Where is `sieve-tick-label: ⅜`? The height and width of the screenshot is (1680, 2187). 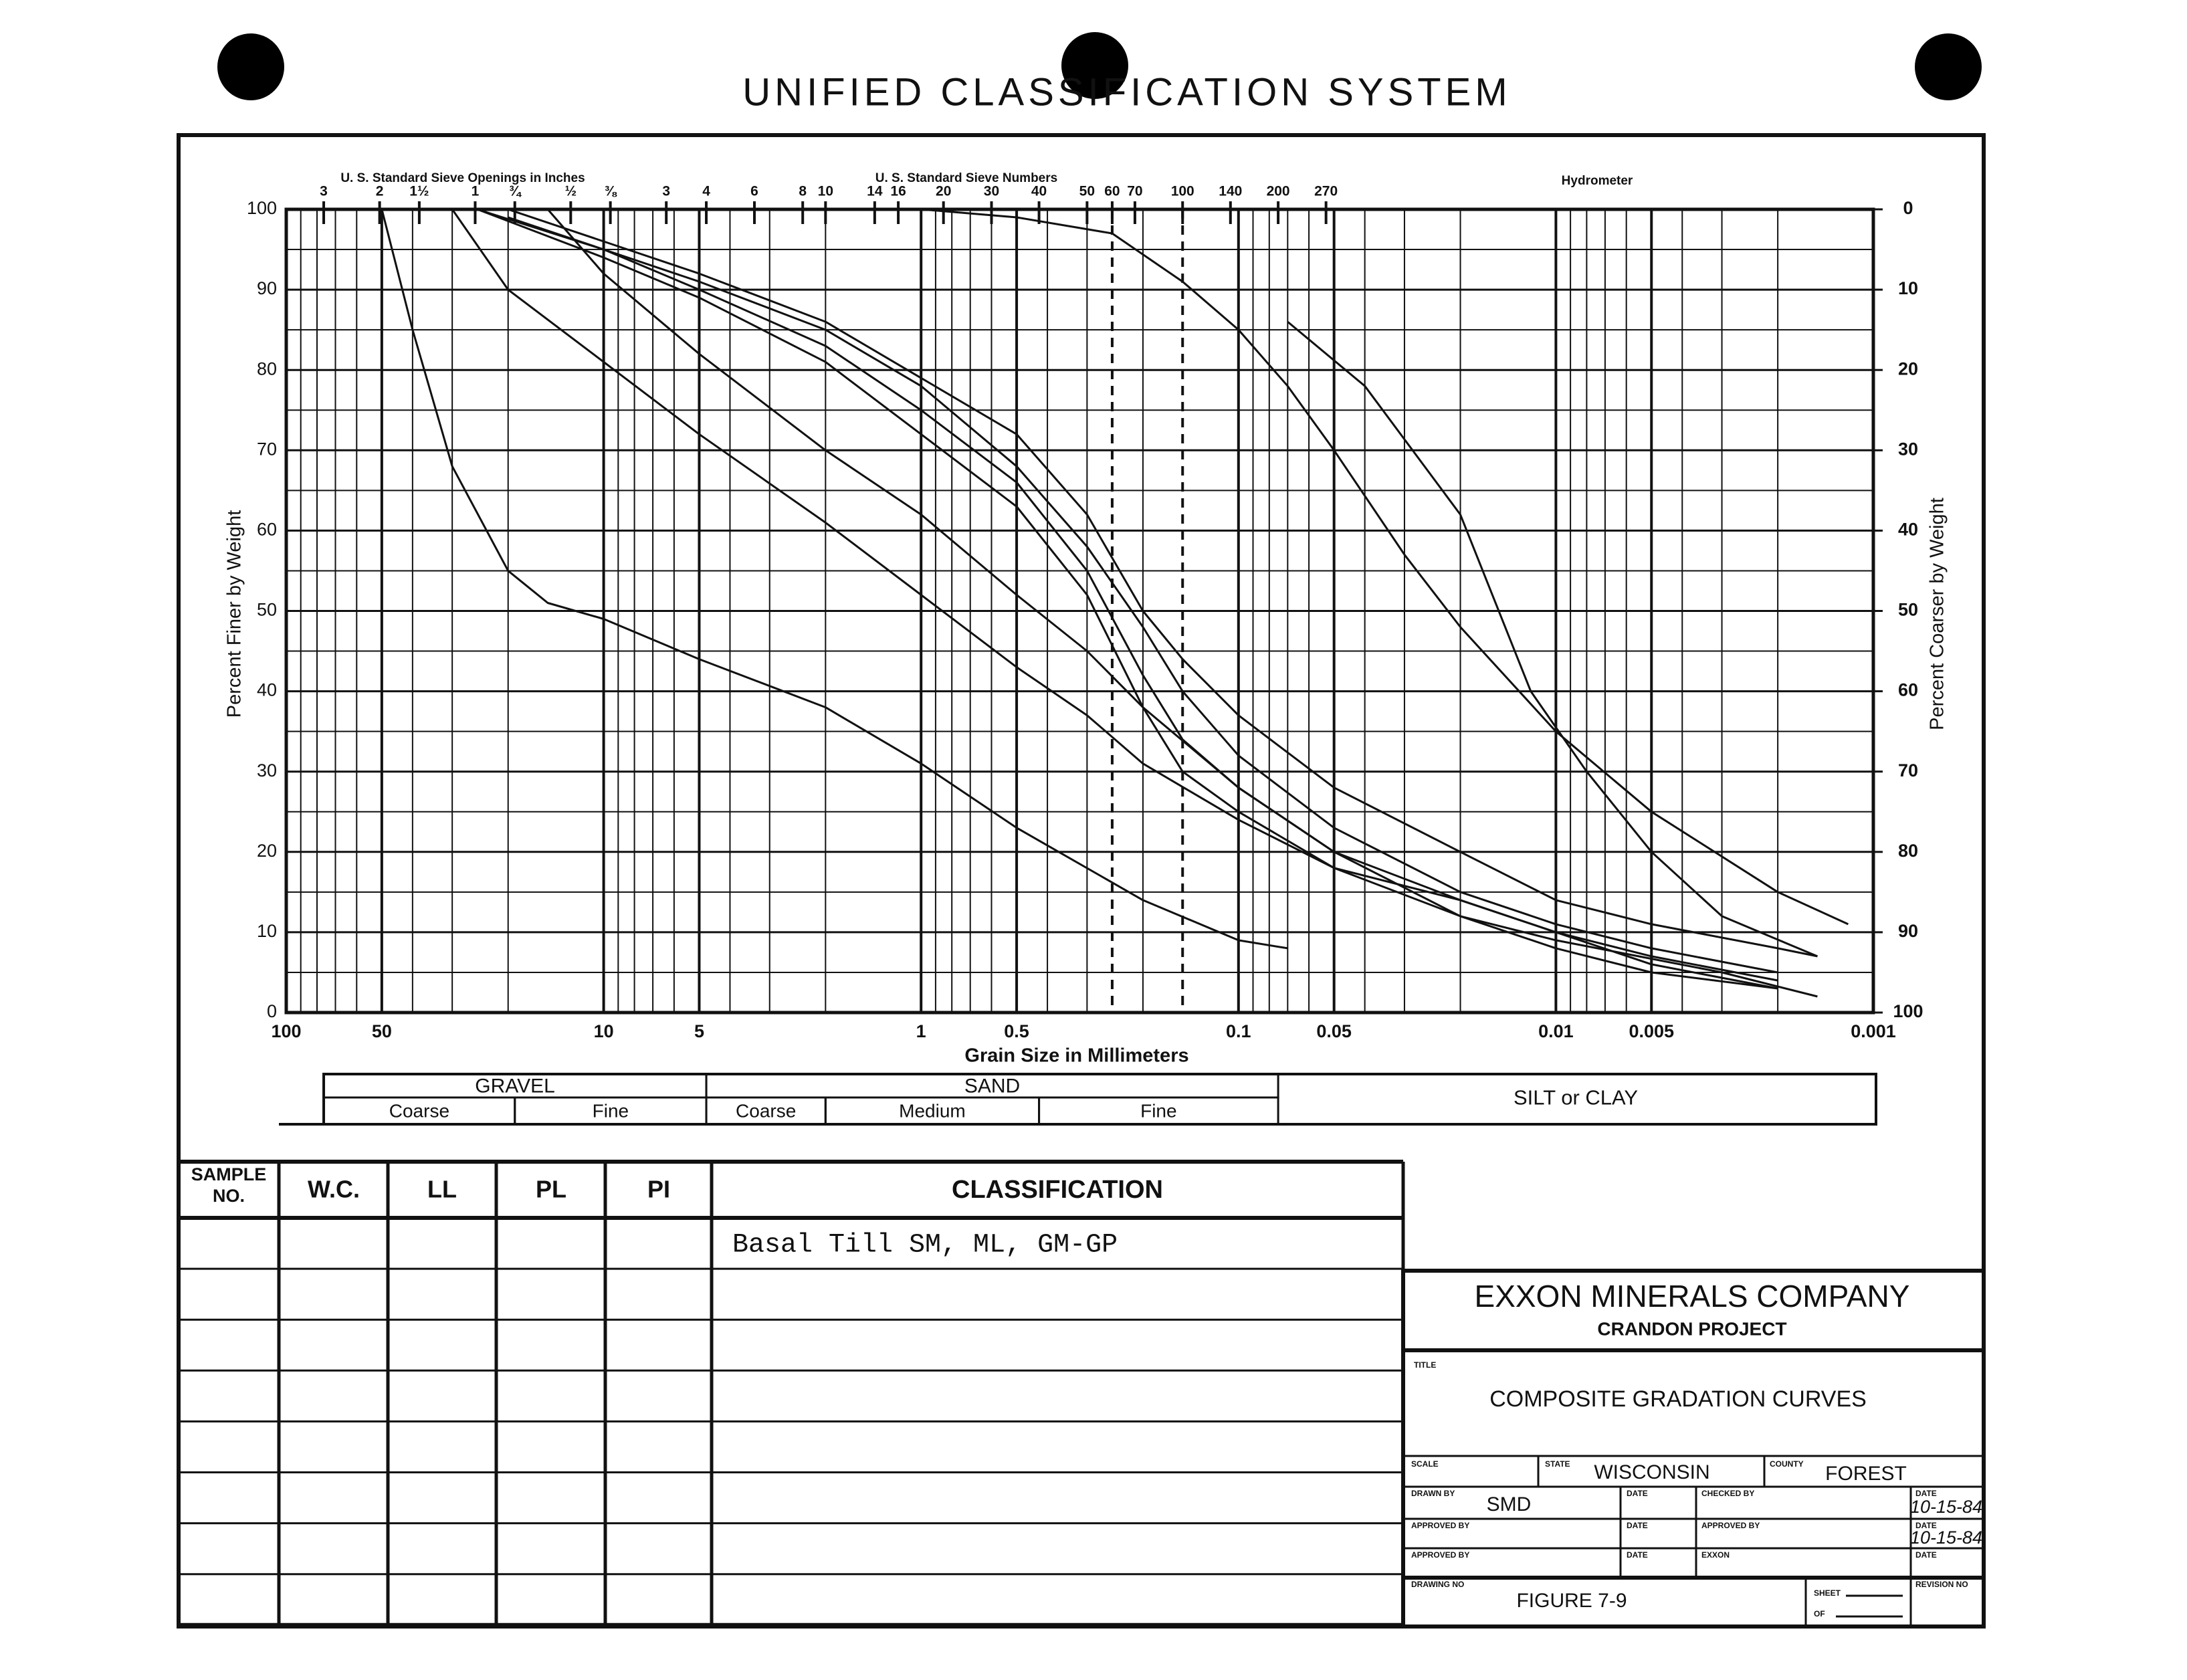
sieve-tick-label: ⅜ is located at coordinates (611, 191).